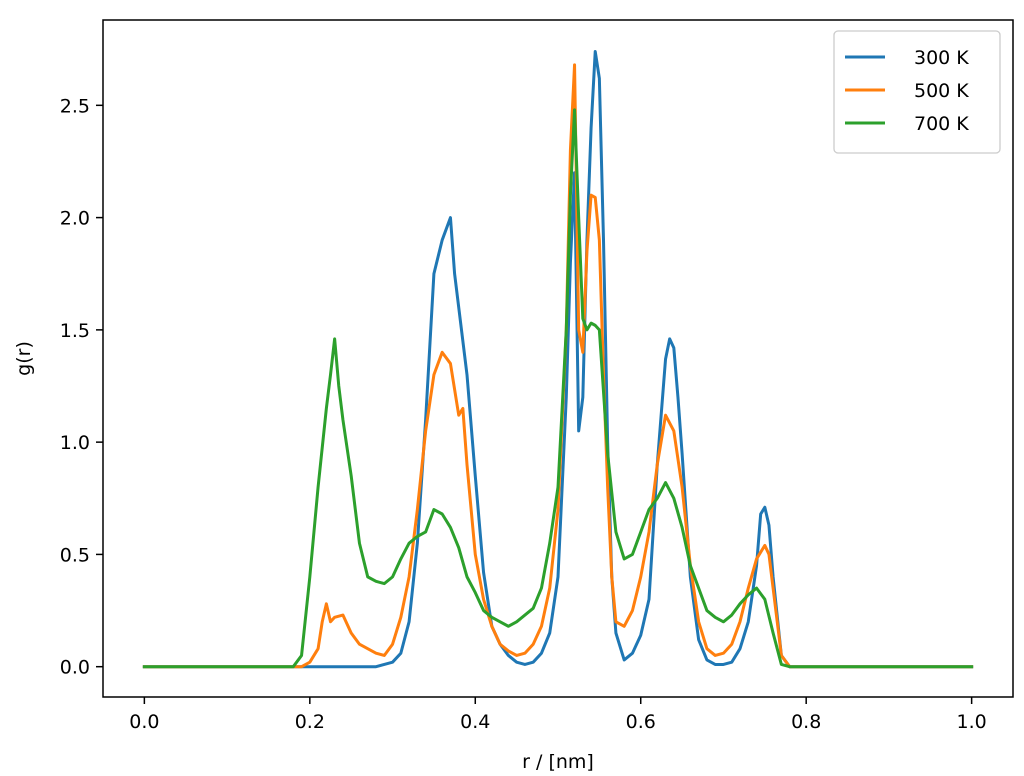  I want to click on legend: 300 K 500 K 700 K, so click(917, 92).